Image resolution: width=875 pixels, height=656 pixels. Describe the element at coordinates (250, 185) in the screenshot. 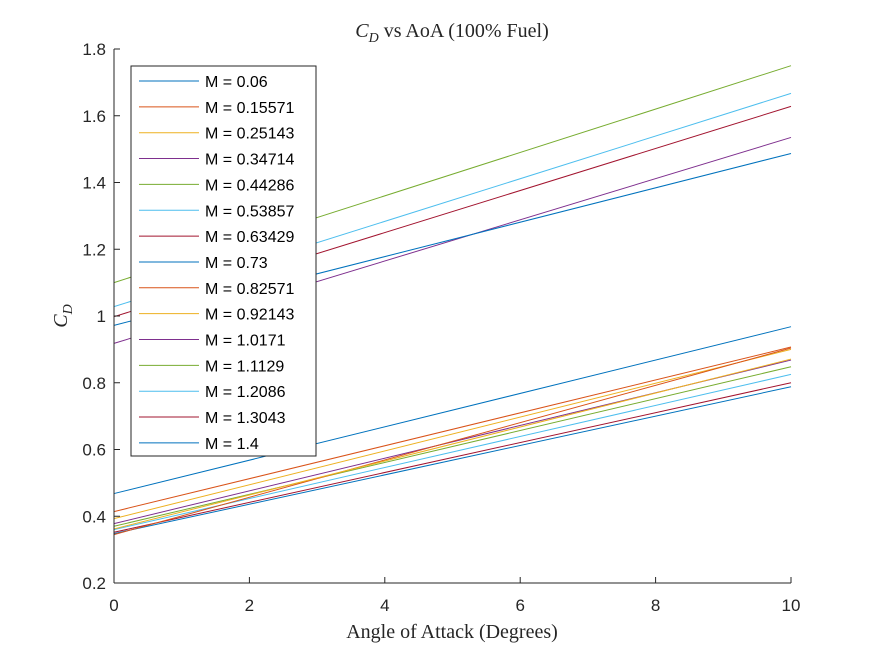

I see `legend-label: M = 0.44286` at that location.